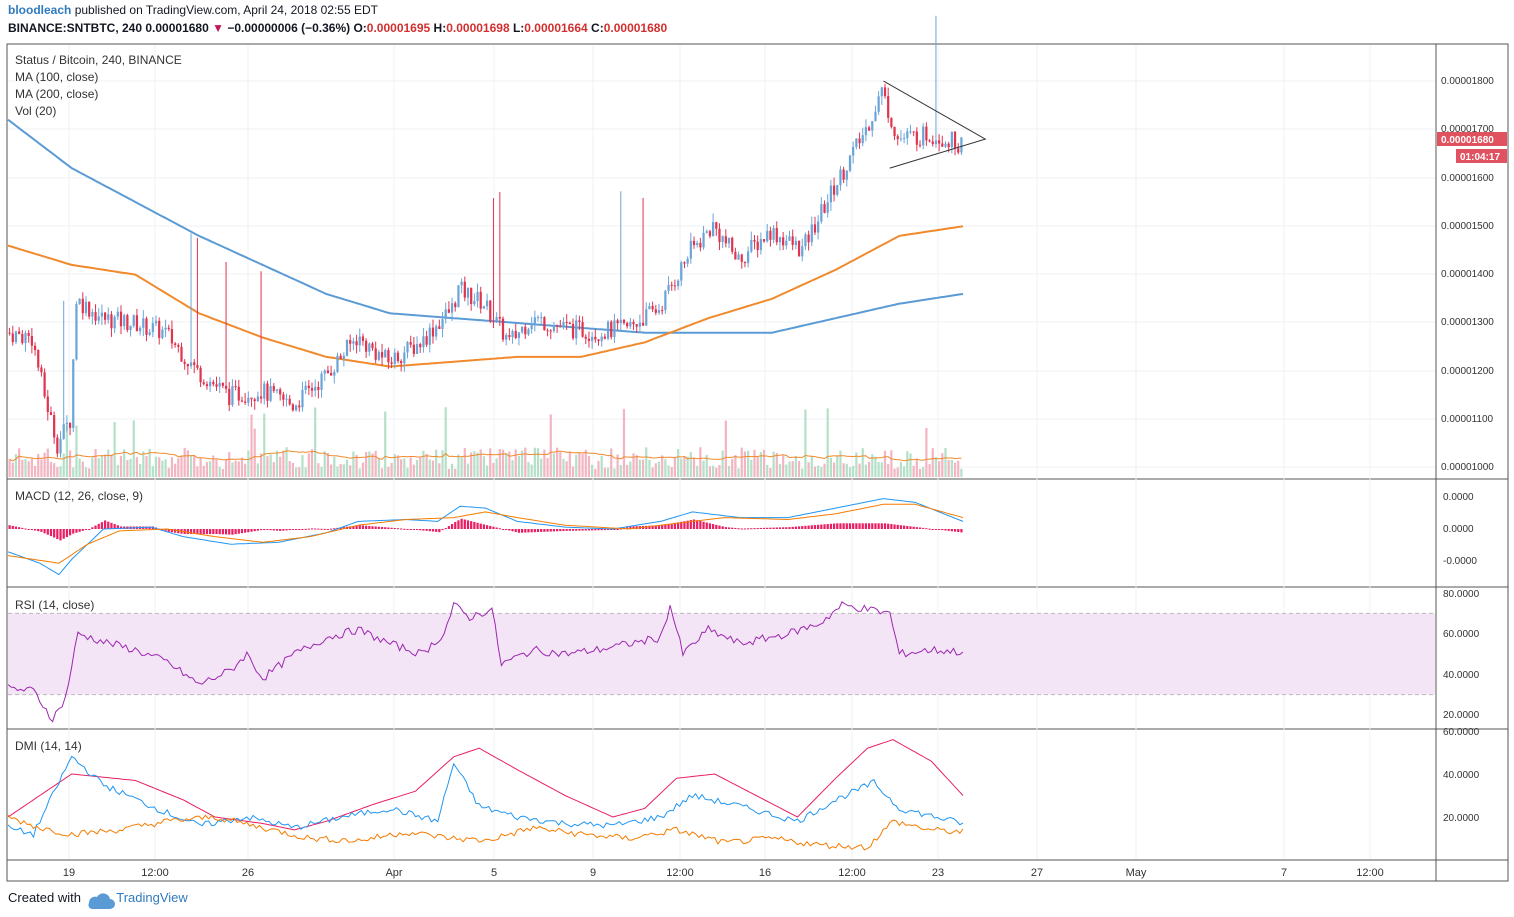 The height and width of the screenshot is (917, 1514). I want to click on rsi-band, so click(721, 654).